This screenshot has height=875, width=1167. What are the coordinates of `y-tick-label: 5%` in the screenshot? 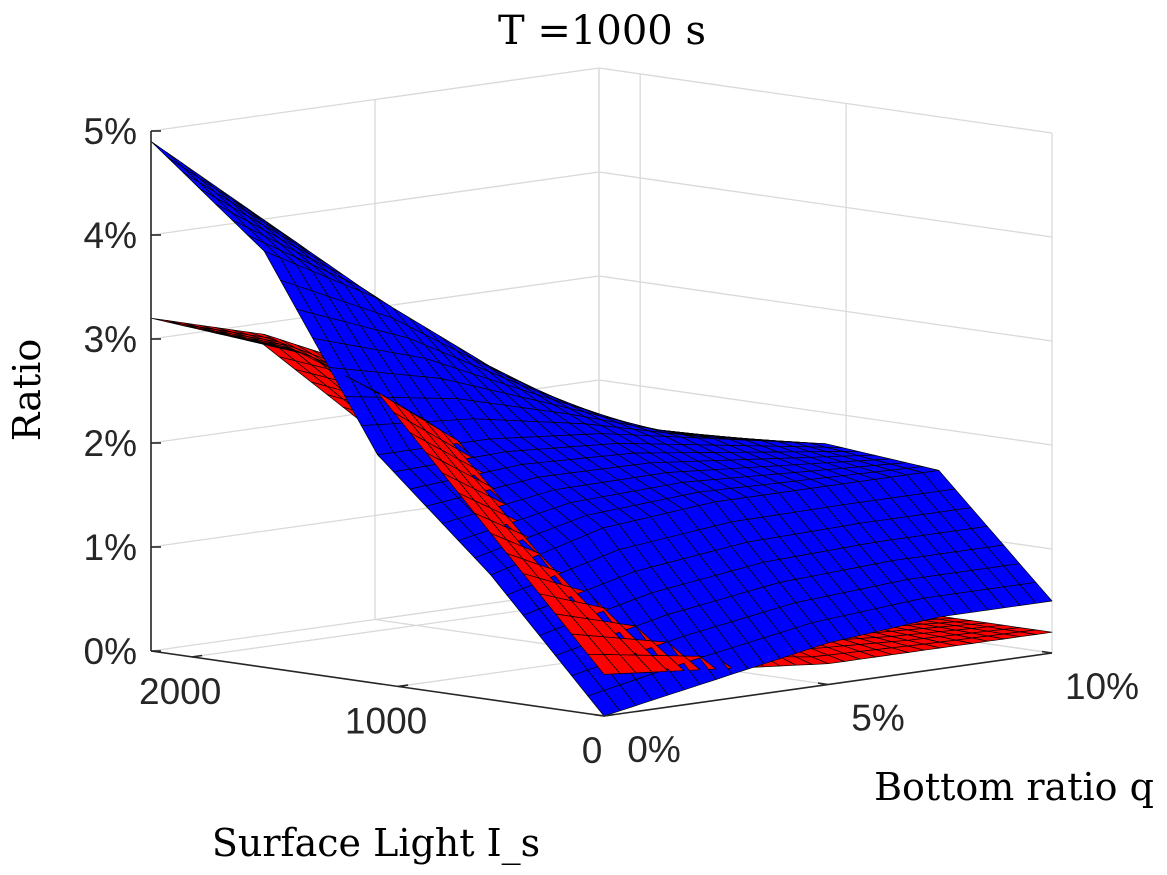 It's located at (877, 718).